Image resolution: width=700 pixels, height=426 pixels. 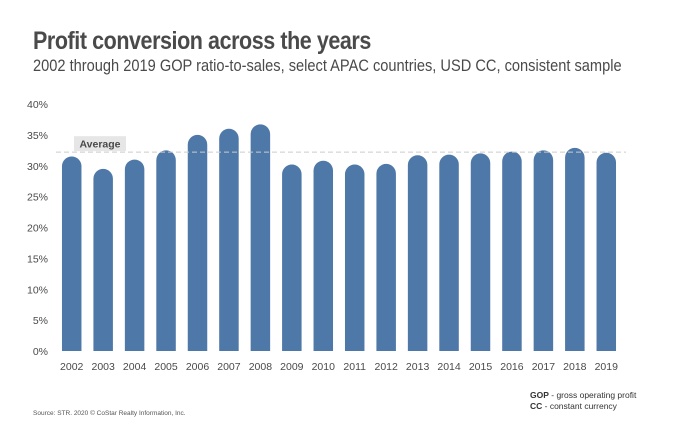 What do you see at coordinates (37, 229) in the screenshot?
I see `y-tick-label: 20%` at bounding box center [37, 229].